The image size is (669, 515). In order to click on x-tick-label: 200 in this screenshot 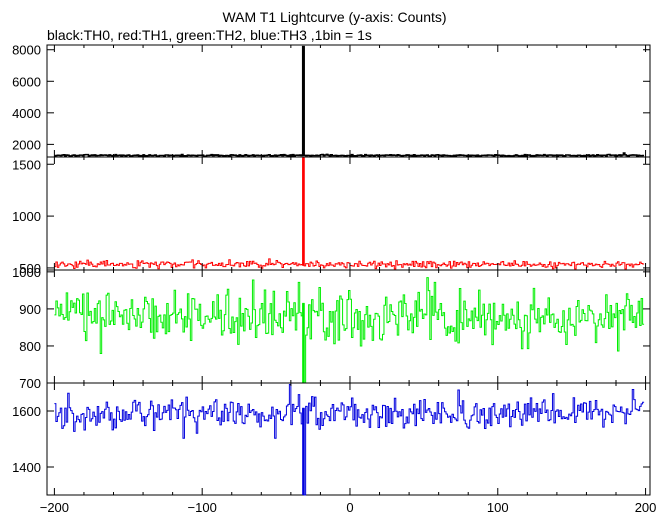, I will do `click(646, 507)`.